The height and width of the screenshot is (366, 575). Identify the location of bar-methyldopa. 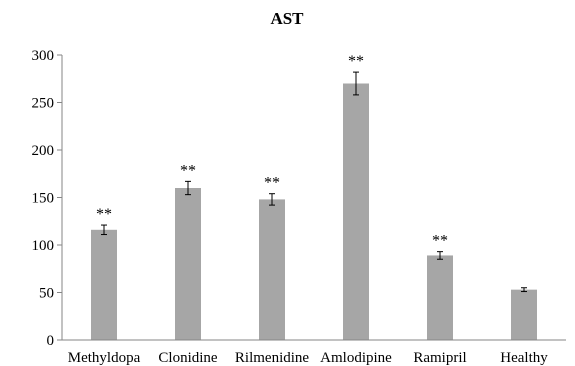
(104, 284).